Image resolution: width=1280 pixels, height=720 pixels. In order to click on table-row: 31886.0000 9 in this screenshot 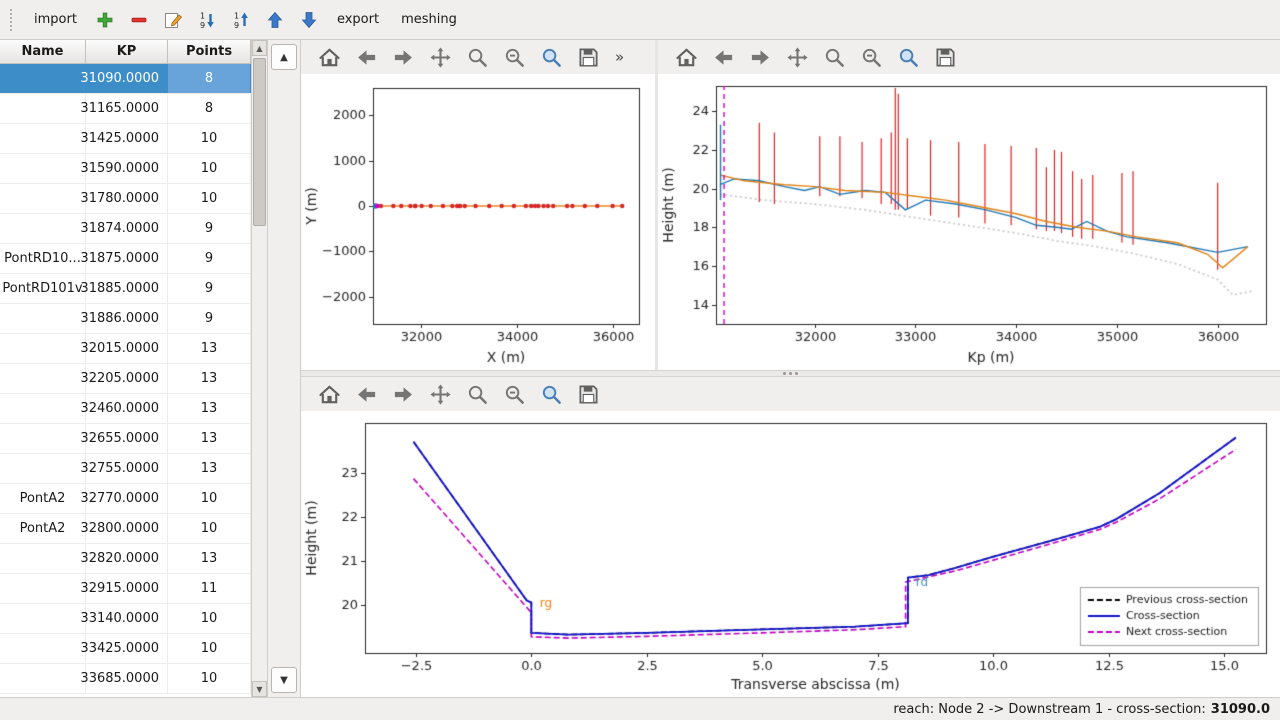, I will do `click(125, 319)`.